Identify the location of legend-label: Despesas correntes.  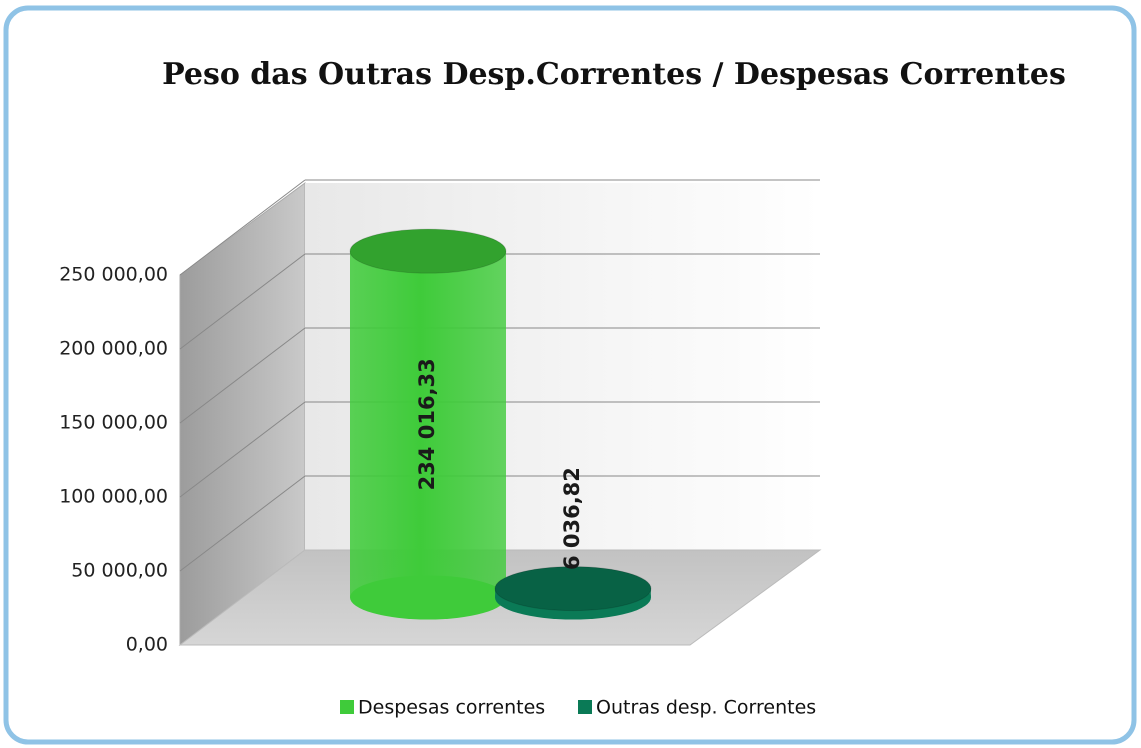
(451, 708).